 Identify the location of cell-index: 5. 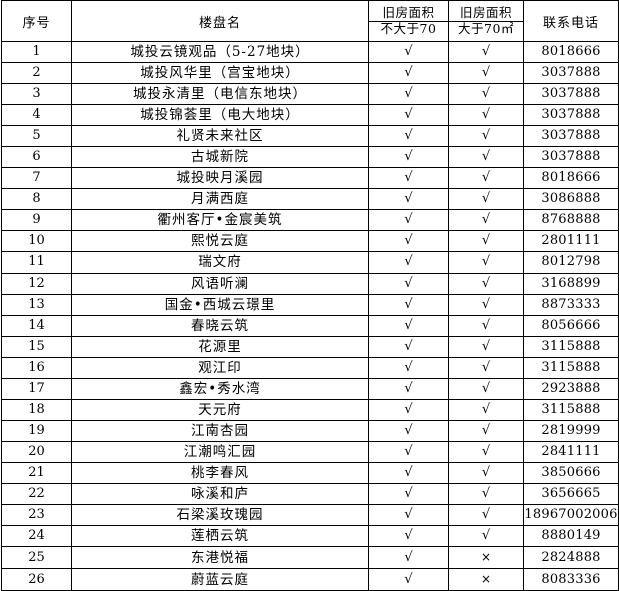
(36, 136).